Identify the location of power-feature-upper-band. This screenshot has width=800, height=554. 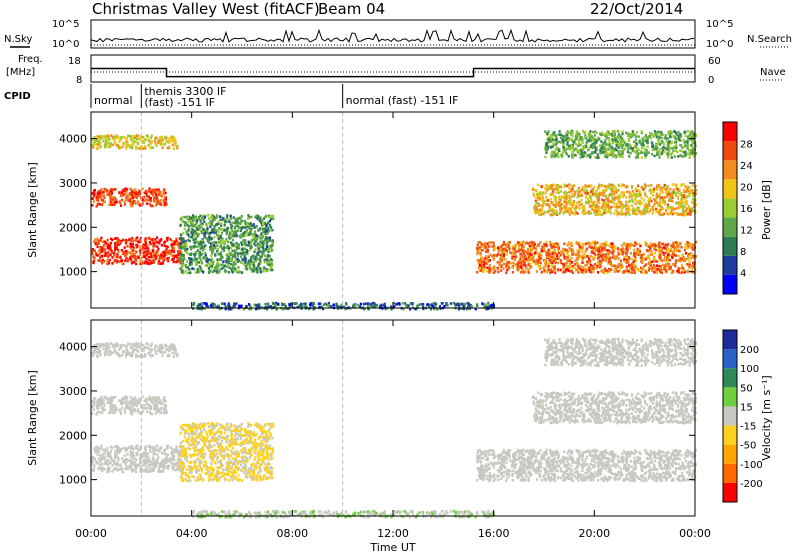
(129, 197).